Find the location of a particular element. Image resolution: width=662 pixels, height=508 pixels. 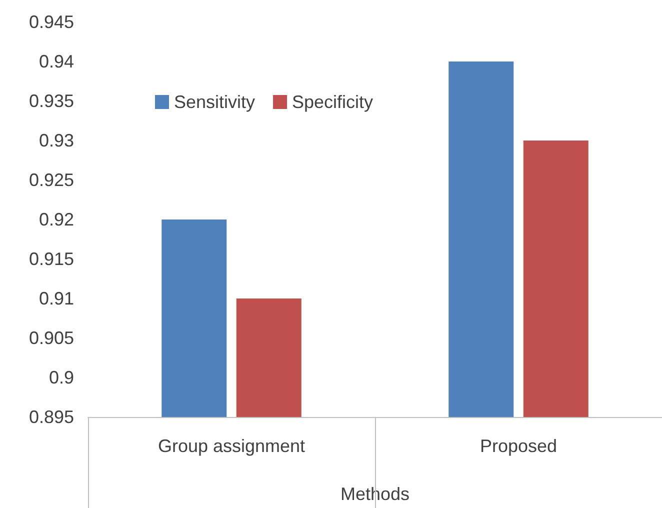

y-tick-label: 0.915 is located at coordinates (51, 259).